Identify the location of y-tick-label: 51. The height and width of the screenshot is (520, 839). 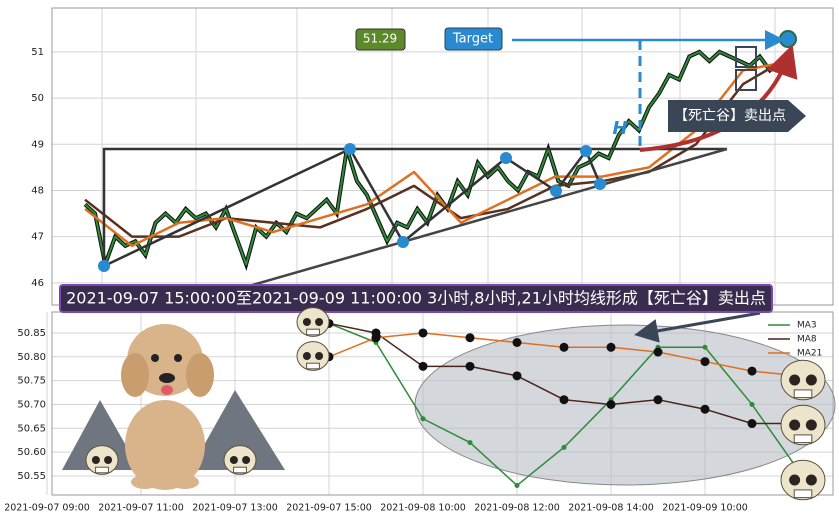
(37, 52).